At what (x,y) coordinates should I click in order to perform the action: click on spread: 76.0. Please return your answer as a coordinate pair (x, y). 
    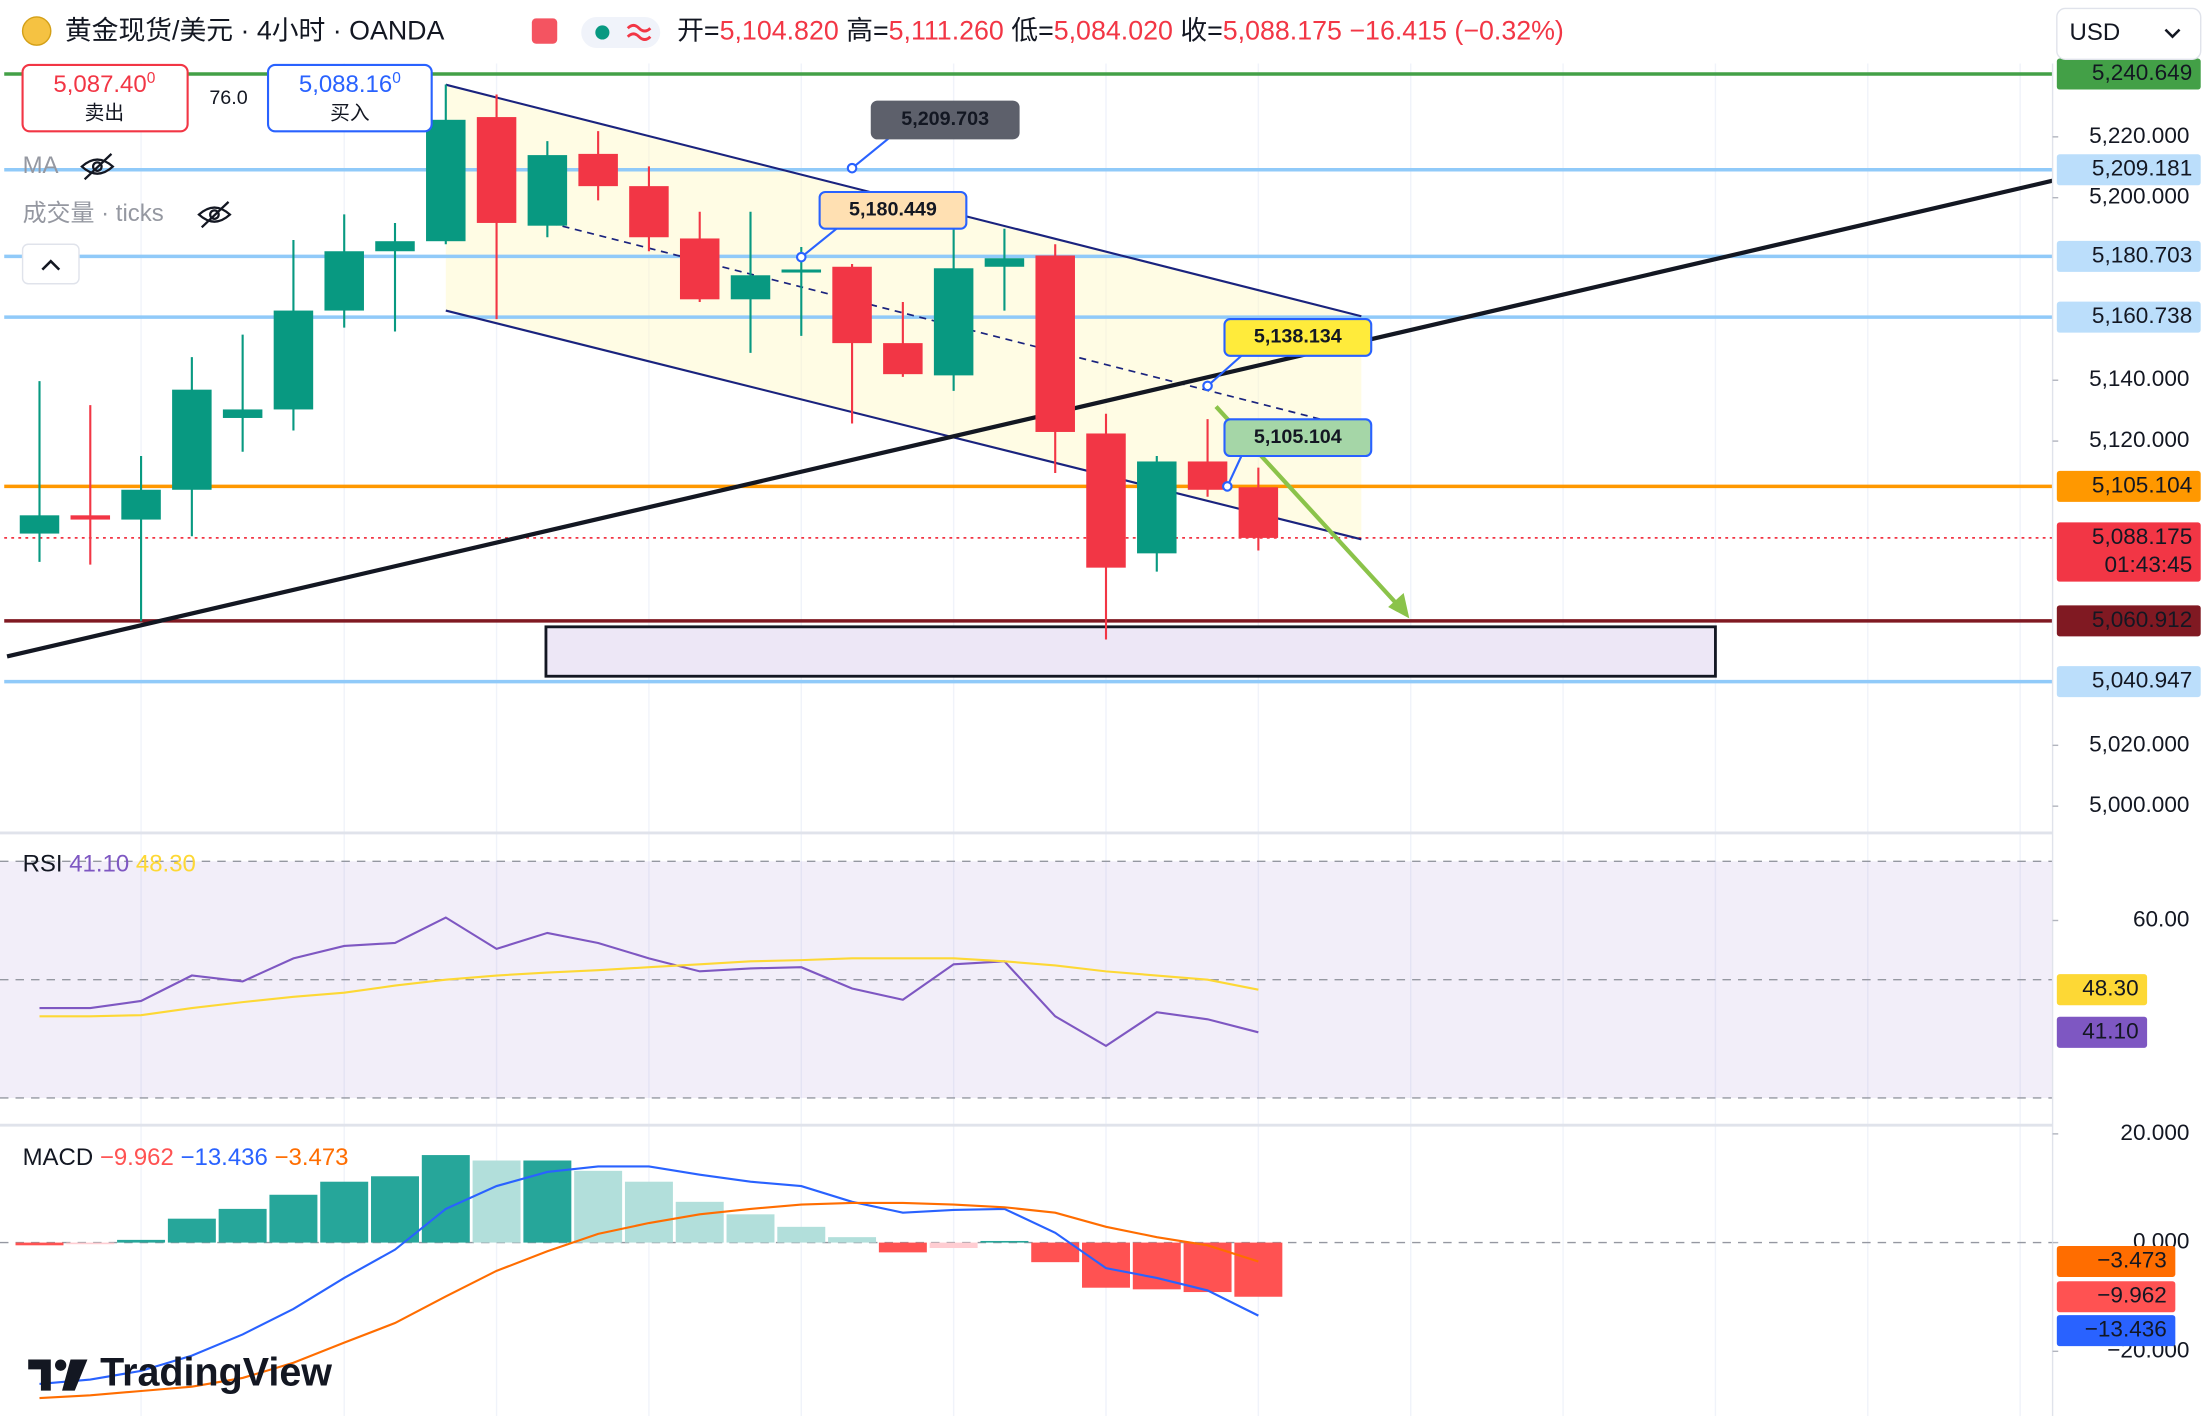
    Looking at the image, I should click on (228, 98).